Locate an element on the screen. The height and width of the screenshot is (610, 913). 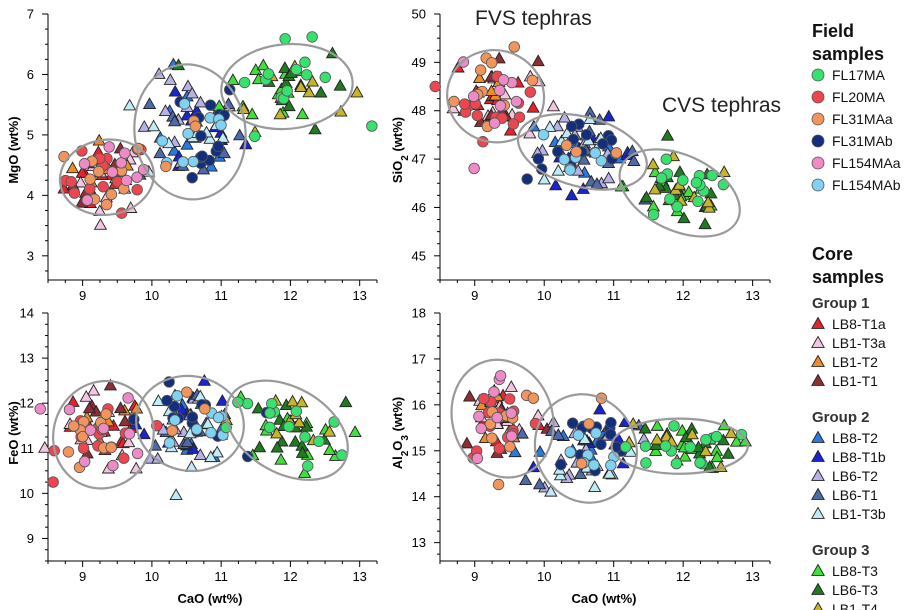
annotation-cvs-tephras: CVS tephras is located at coordinates (721, 105).